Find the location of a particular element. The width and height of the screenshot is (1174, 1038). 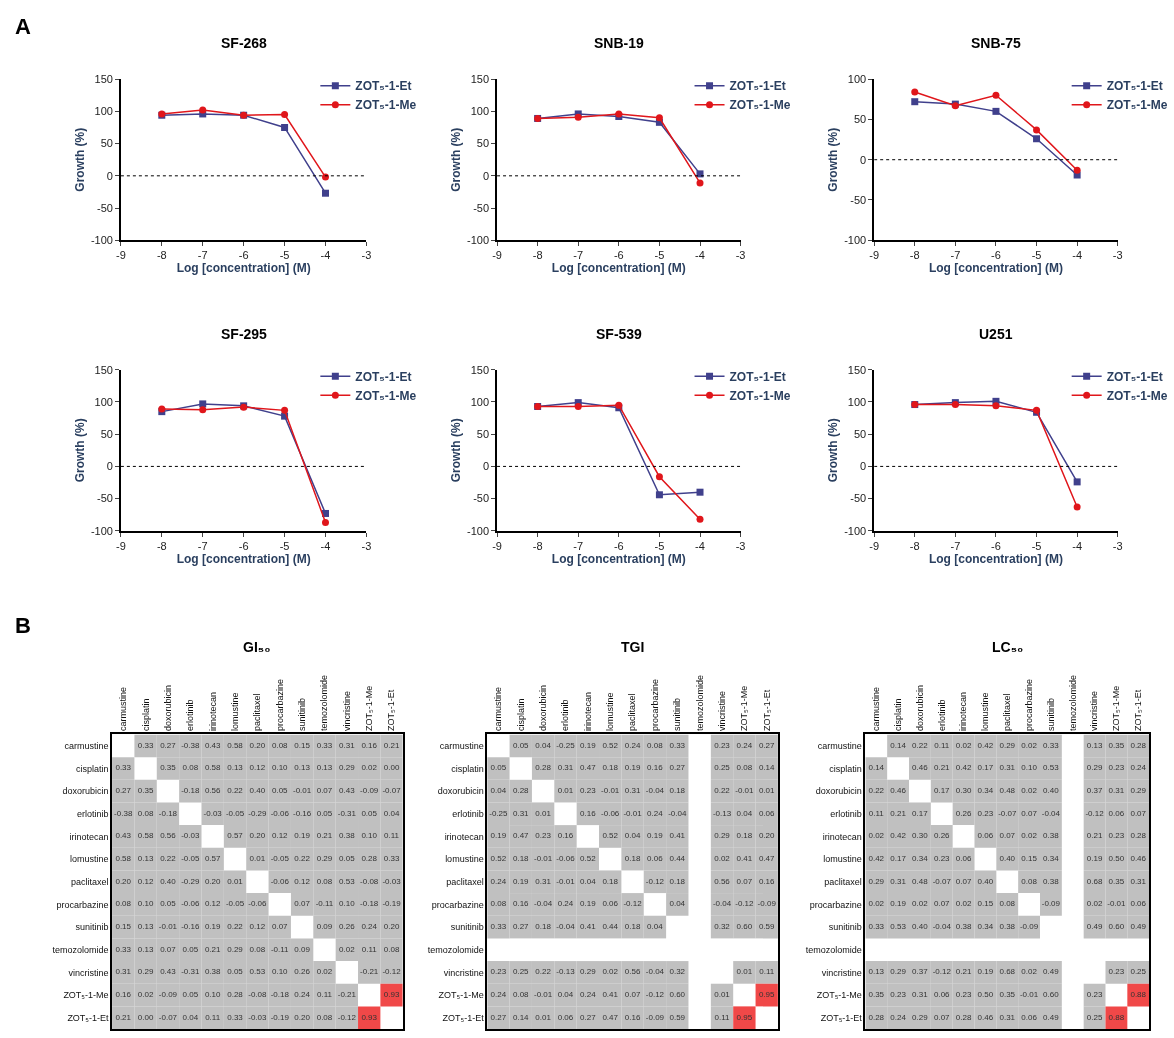

data-label: 0.18 is located at coordinates (677, 881).